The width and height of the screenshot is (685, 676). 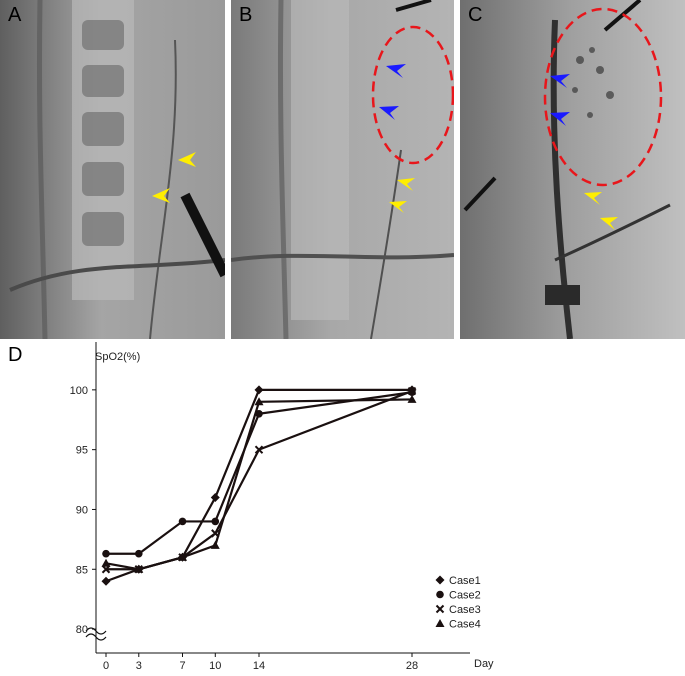 I want to click on y-tick-label: 85, so click(x=82, y=570).